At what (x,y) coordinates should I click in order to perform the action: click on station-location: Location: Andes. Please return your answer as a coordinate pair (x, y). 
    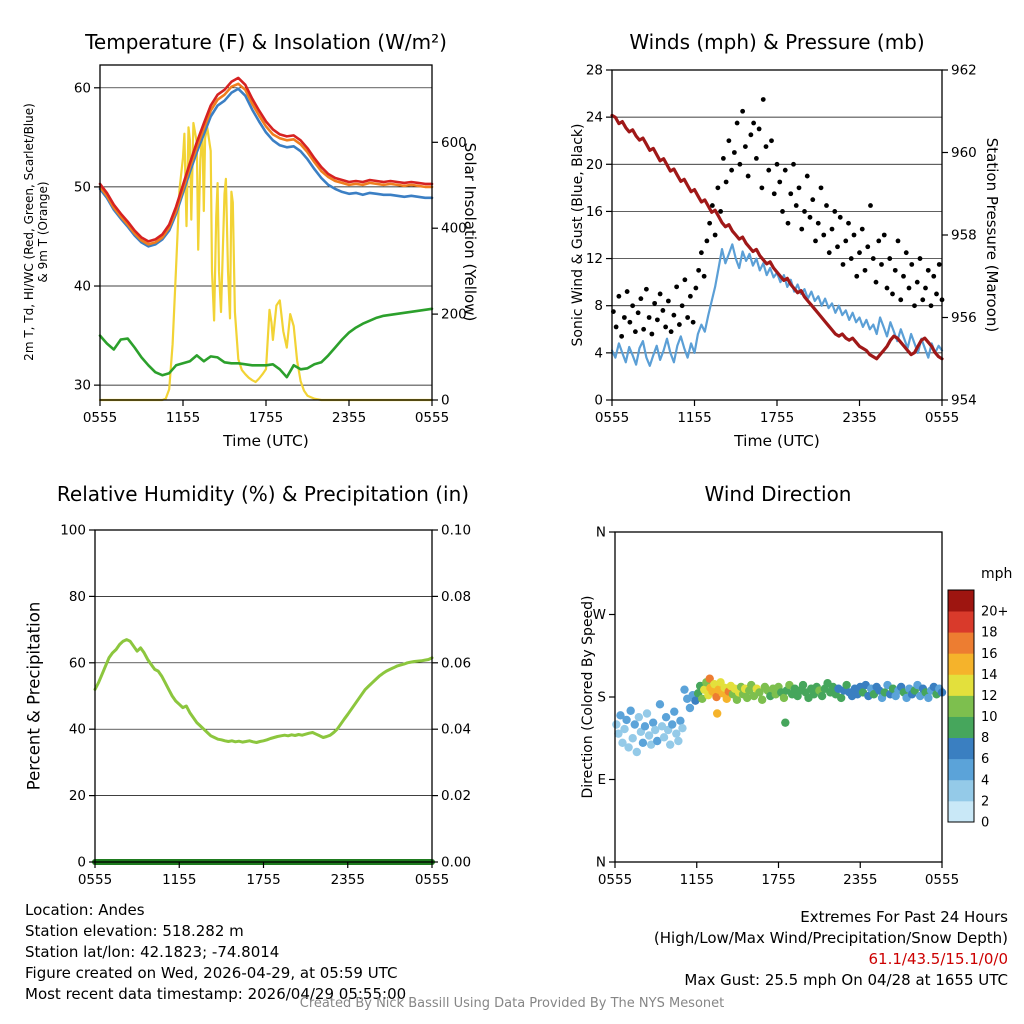
    Looking at the image, I should click on (85, 910).